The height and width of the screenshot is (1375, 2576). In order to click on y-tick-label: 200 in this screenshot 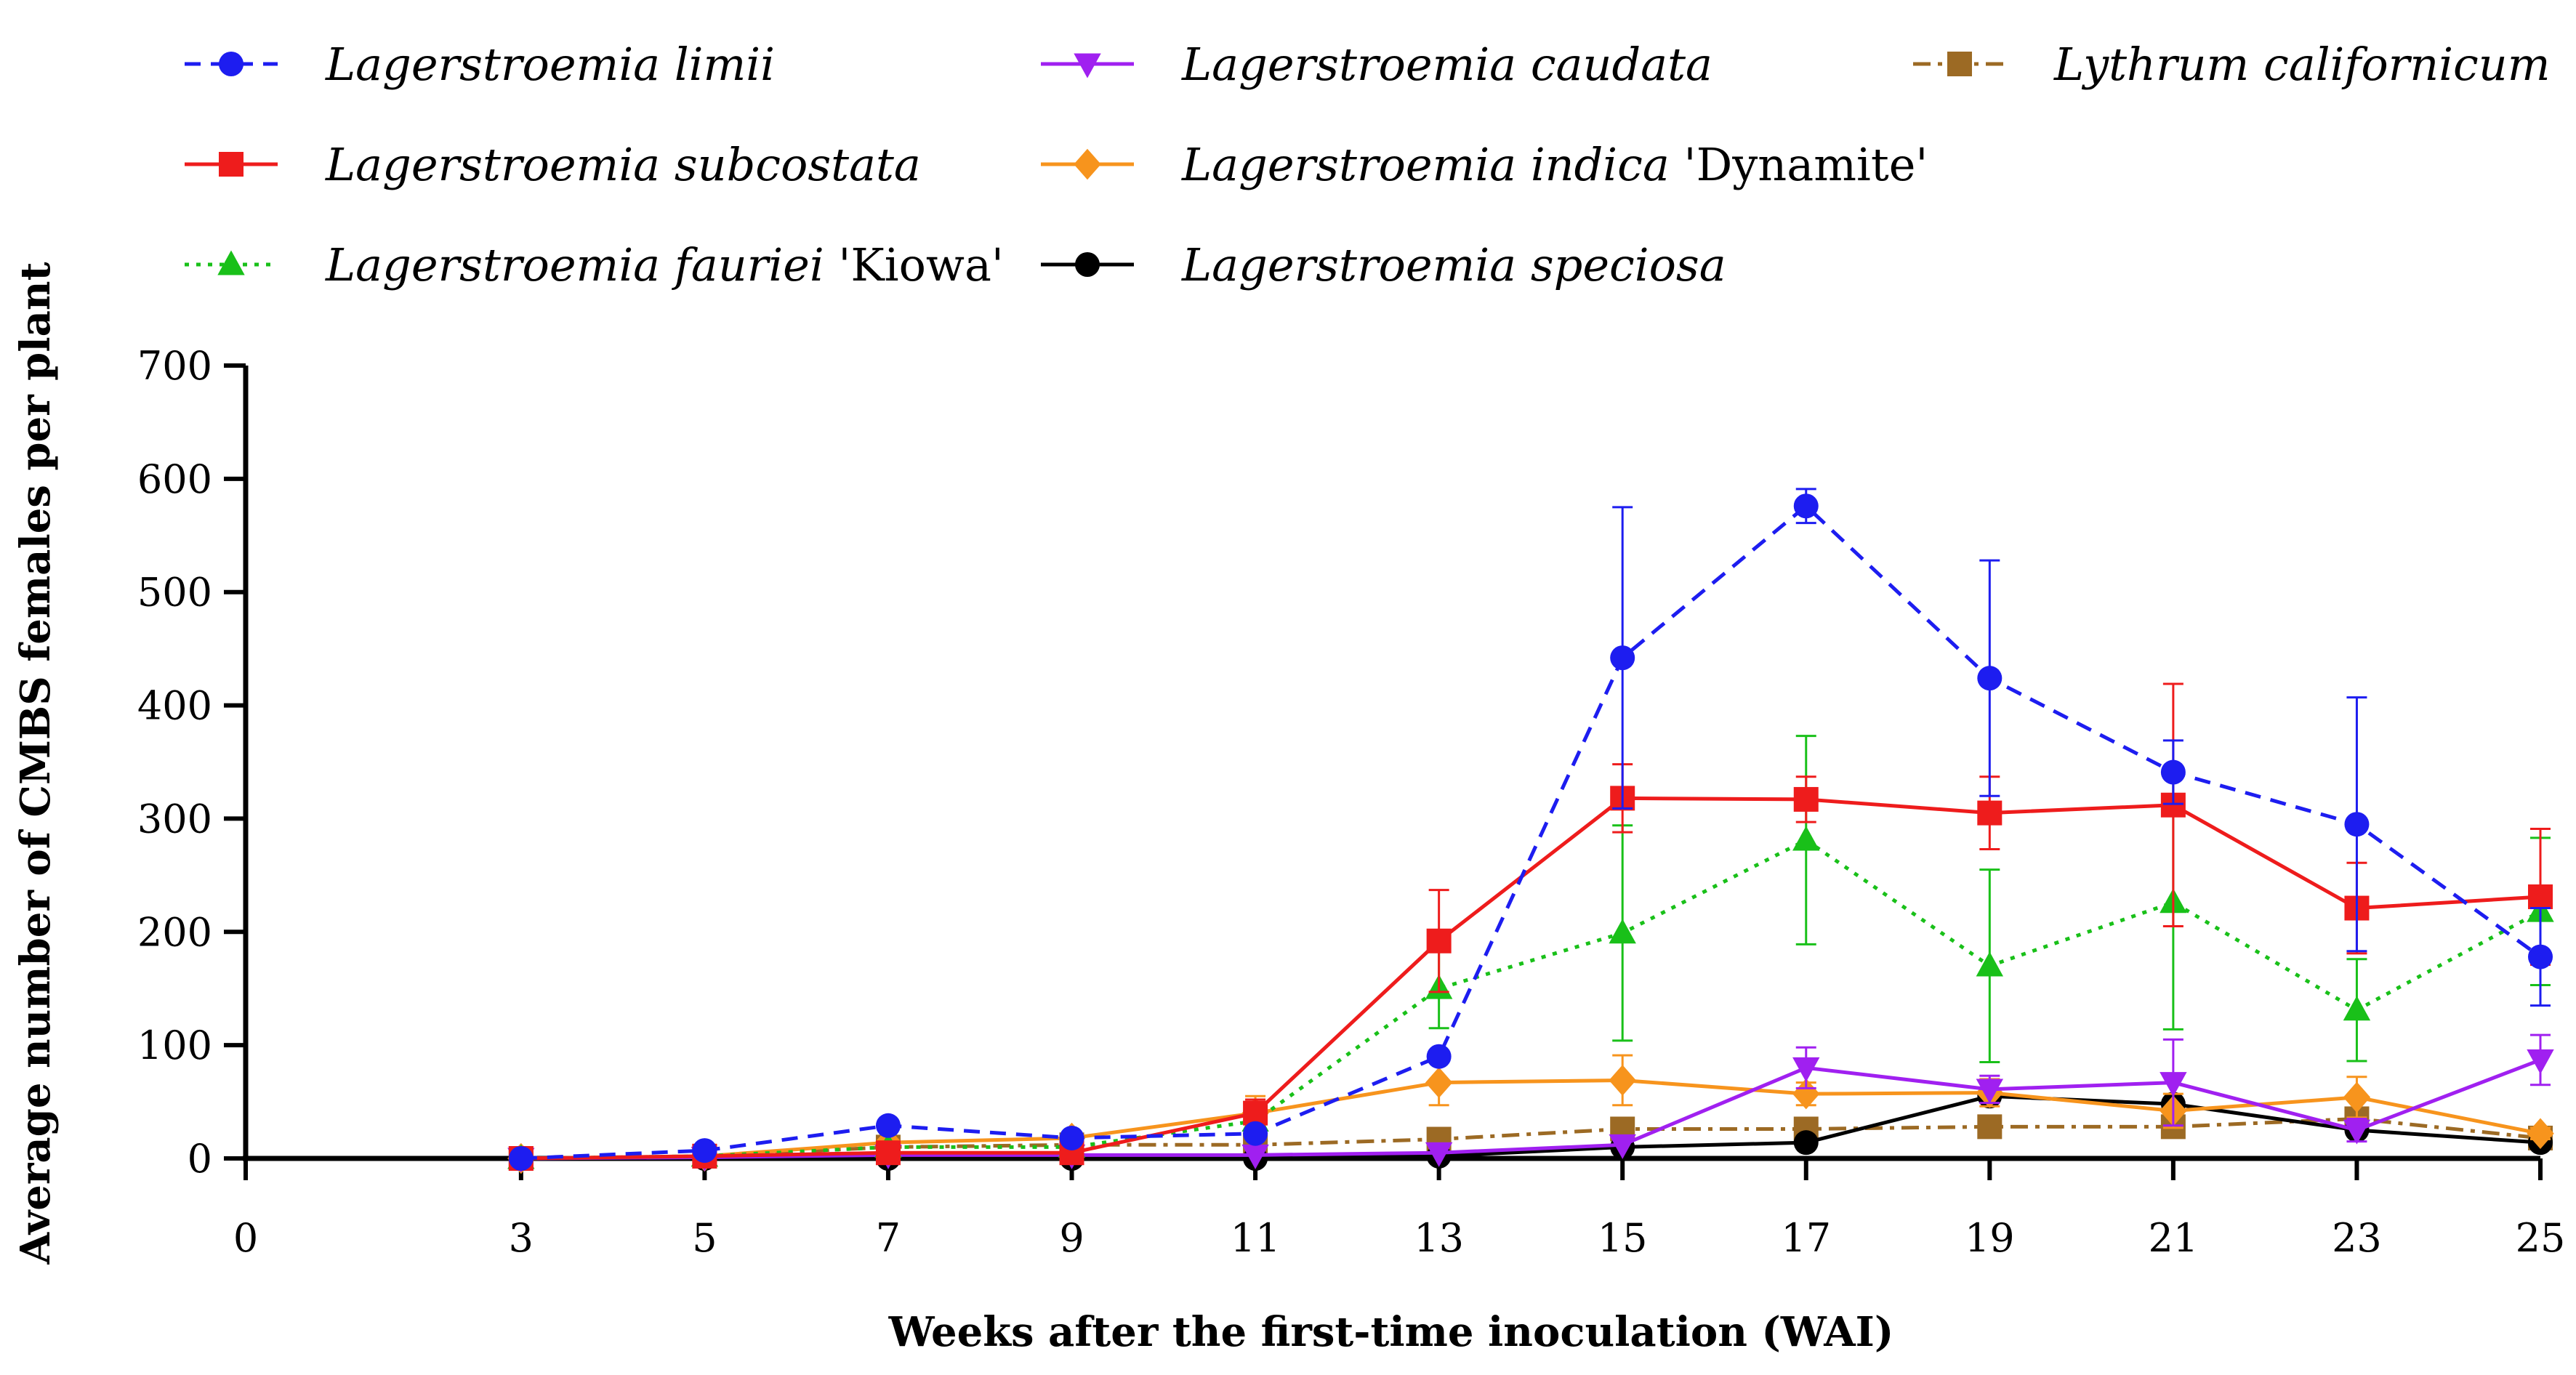, I will do `click(174, 932)`.